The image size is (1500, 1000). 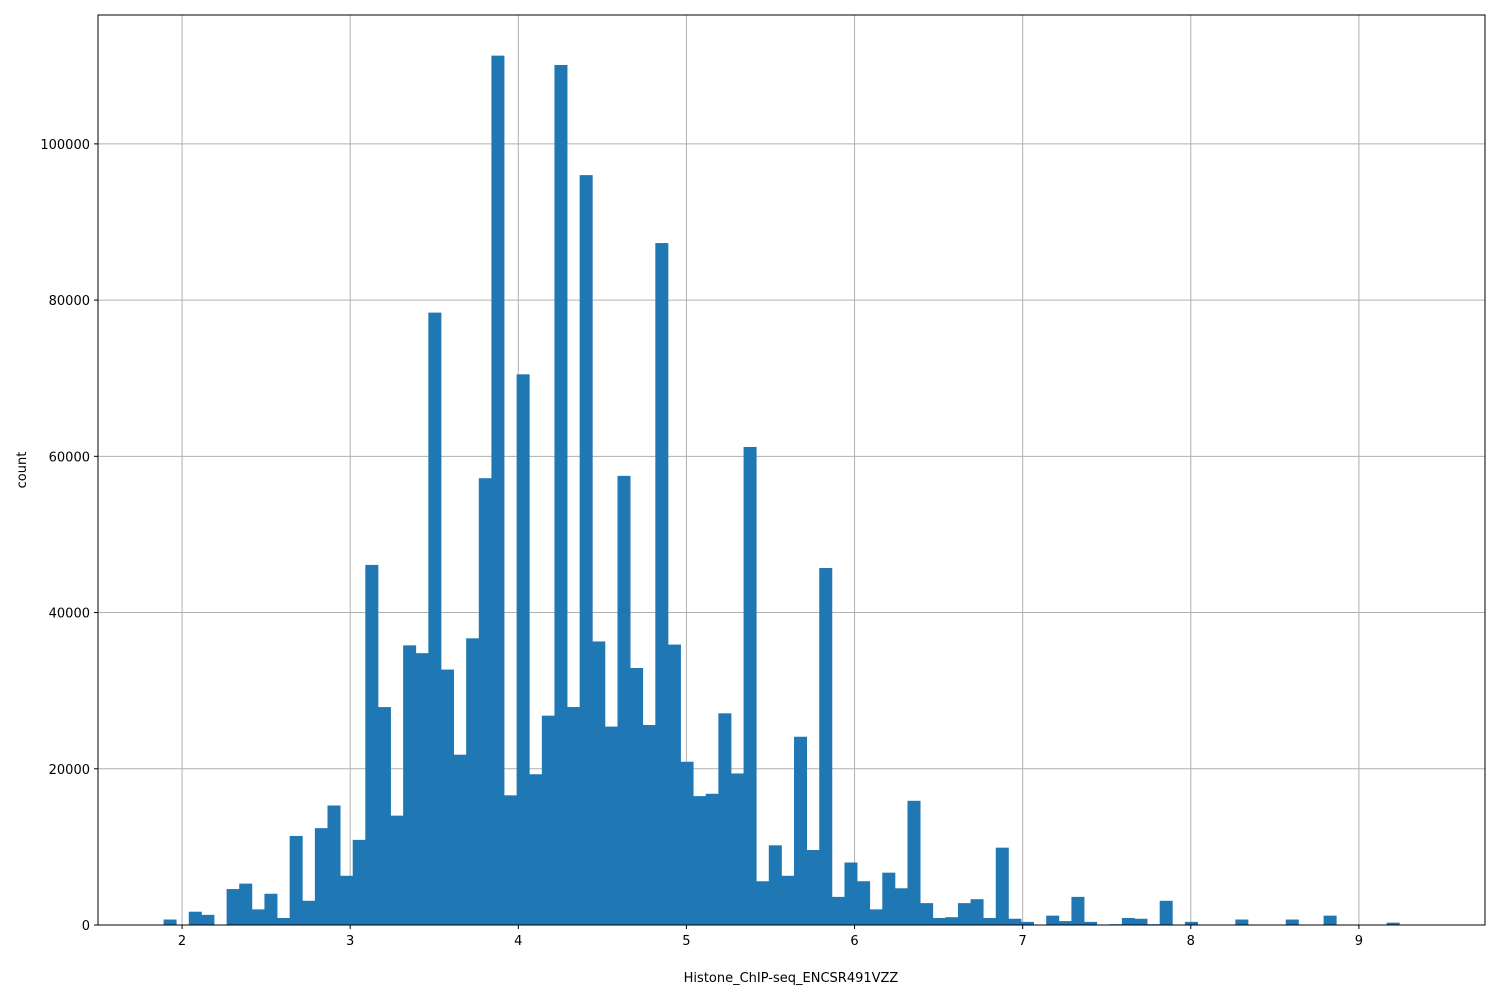 I want to click on x-tick-label: 6, so click(x=854, y=941).